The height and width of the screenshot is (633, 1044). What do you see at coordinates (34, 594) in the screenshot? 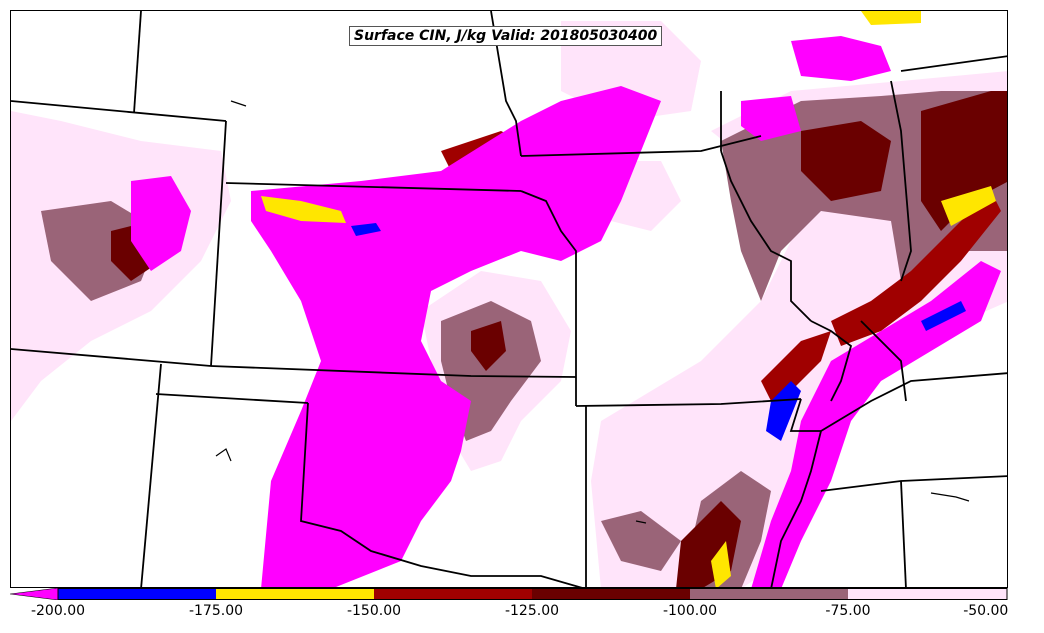
I see `colorbar-underflow` at bounding box center [34, 594].